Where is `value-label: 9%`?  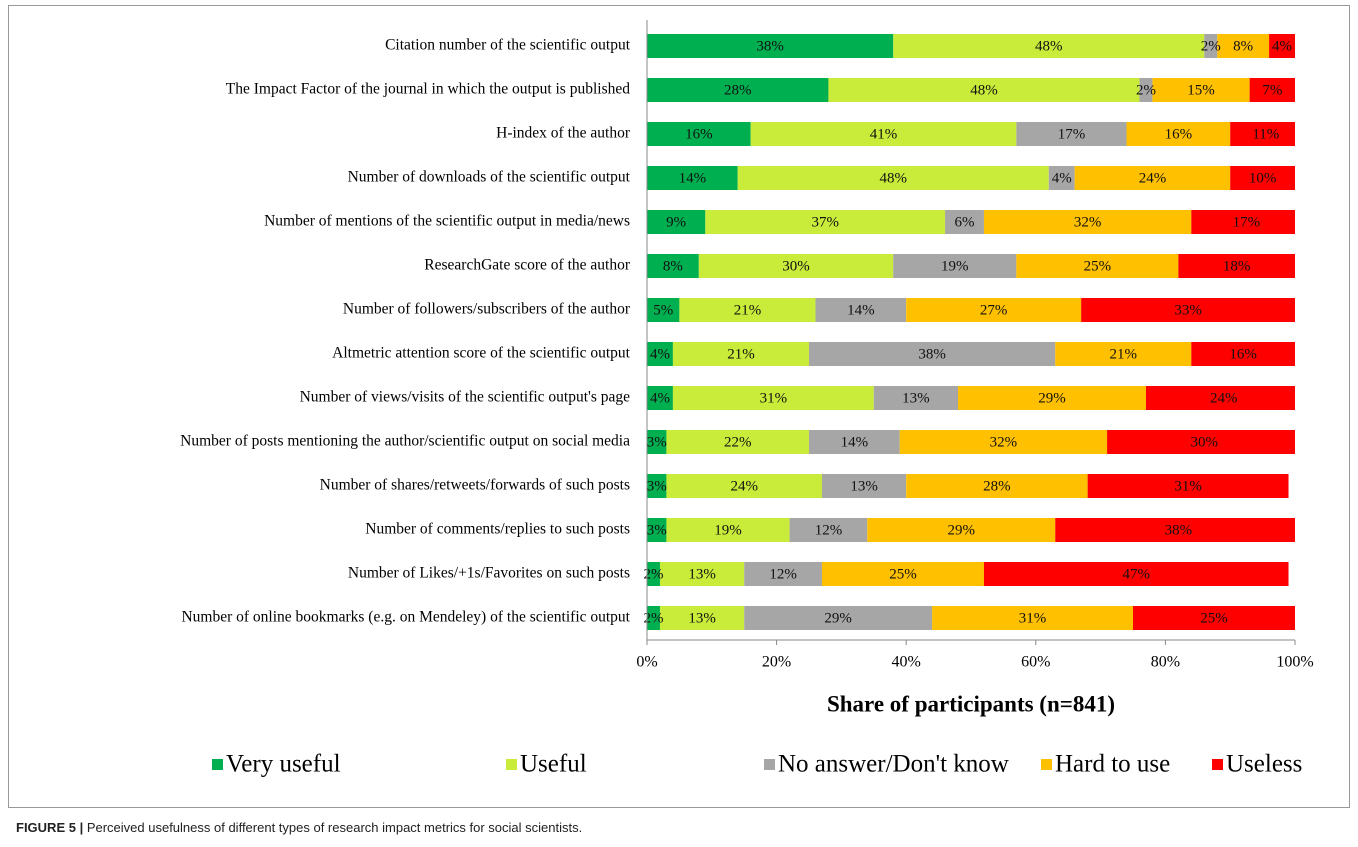
value-label: 9% is located at coordinates (676, 222).